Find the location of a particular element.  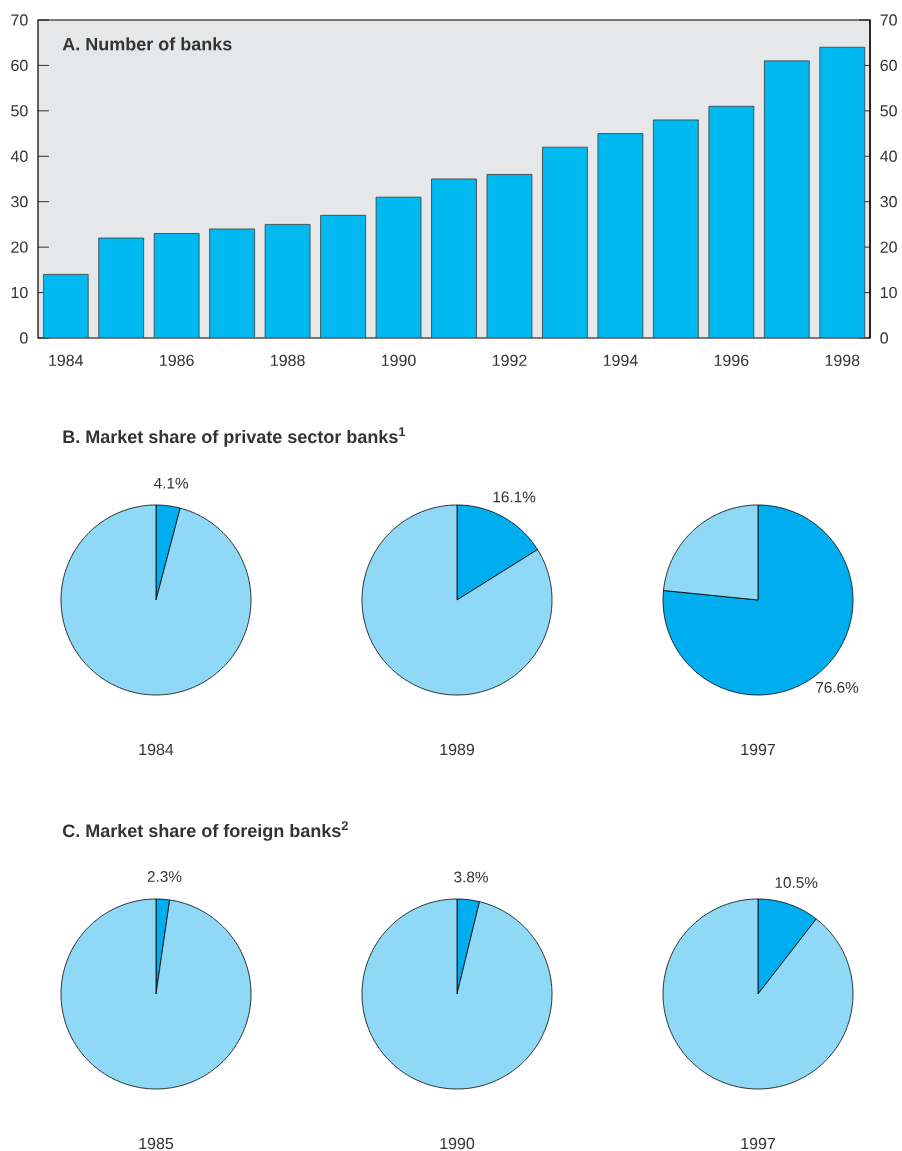

x-tick-label: 1986 is located at coordinates (177, 360).